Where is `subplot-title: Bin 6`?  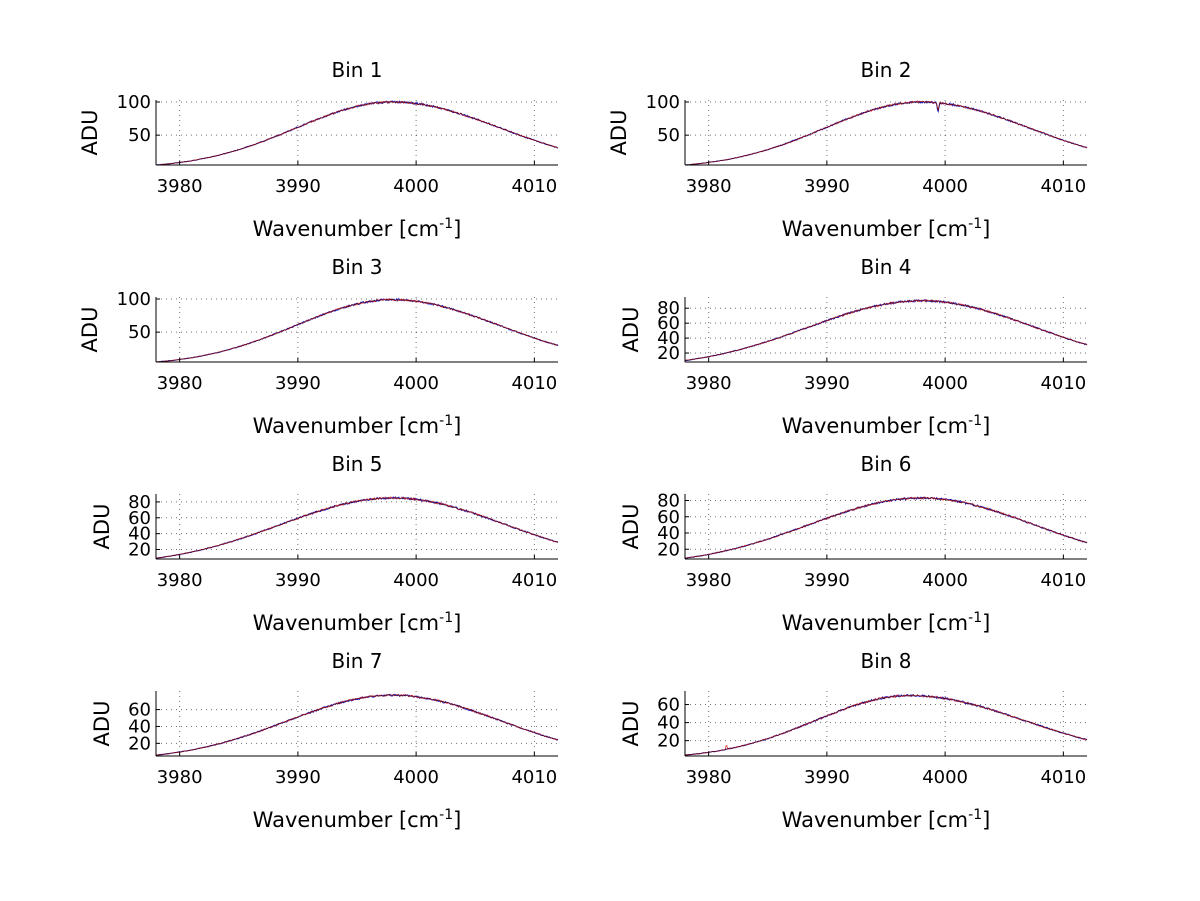
subplot-title: Bin 6 is located at coordinates (885, 464).